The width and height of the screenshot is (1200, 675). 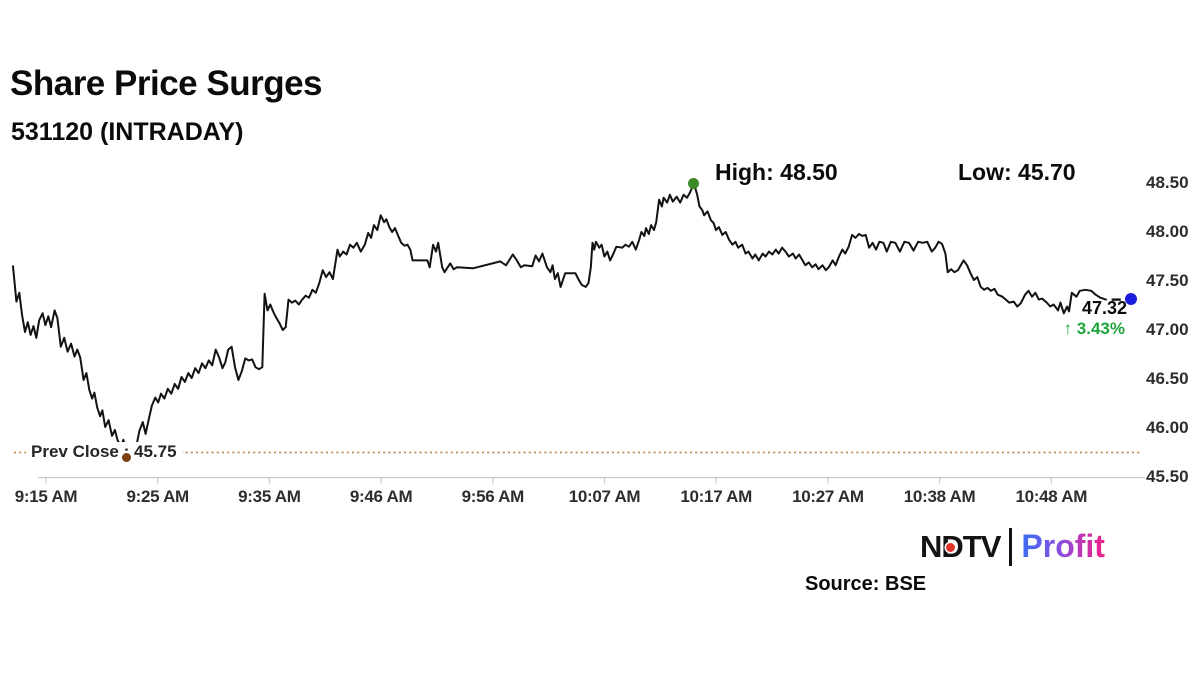 What do you see at coordinates (960, 546) in the screenshot?
I see `ndtv-logo-text: NDTV` at bounding box center [960, 546].